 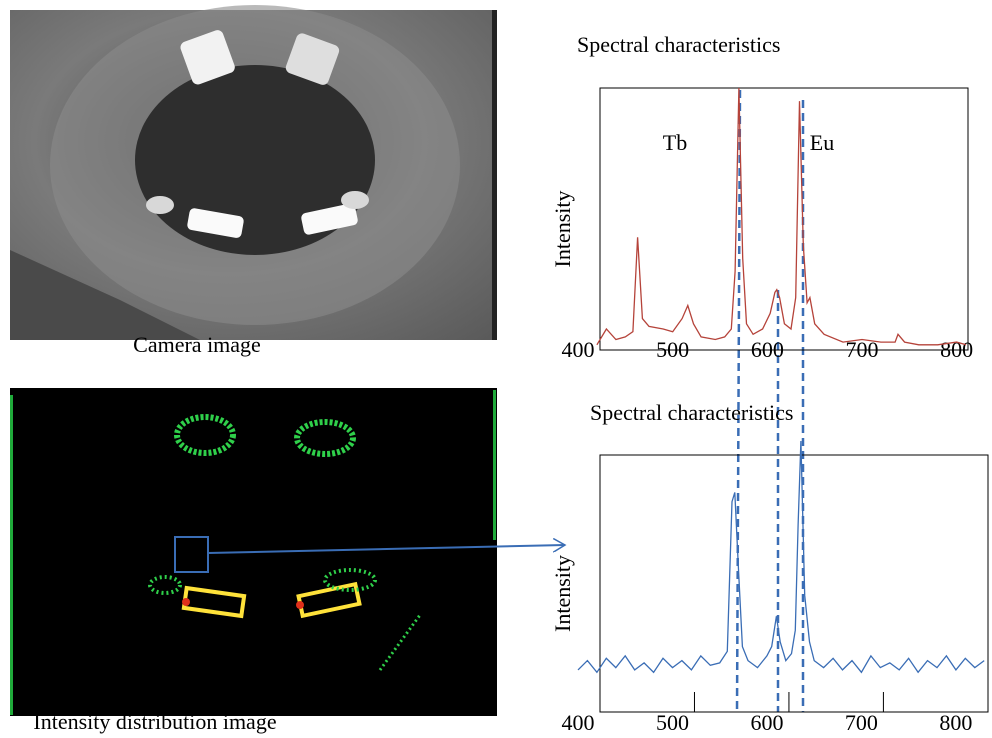 What do you see at coordinates (197, 344) in the screenshot?
I see `image-caption: Camera image` at bounding box center [197, 344].